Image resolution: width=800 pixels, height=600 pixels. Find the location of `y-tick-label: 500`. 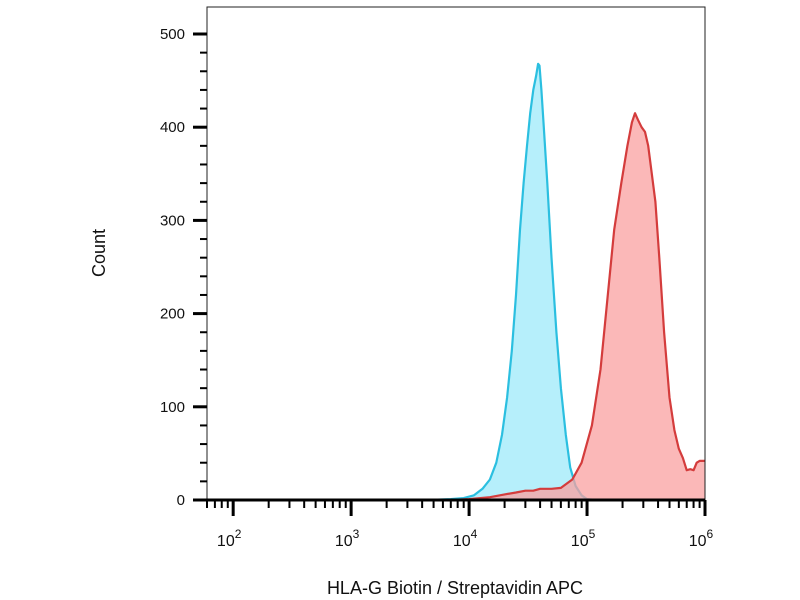

y-tick-label: 500 is located at coordinates (172, 34).